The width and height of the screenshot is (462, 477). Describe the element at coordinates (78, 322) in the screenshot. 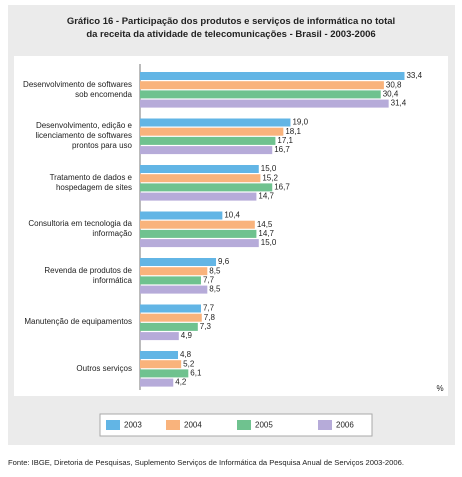

I see `category-label: Manutenção de equipamentos` at that location.